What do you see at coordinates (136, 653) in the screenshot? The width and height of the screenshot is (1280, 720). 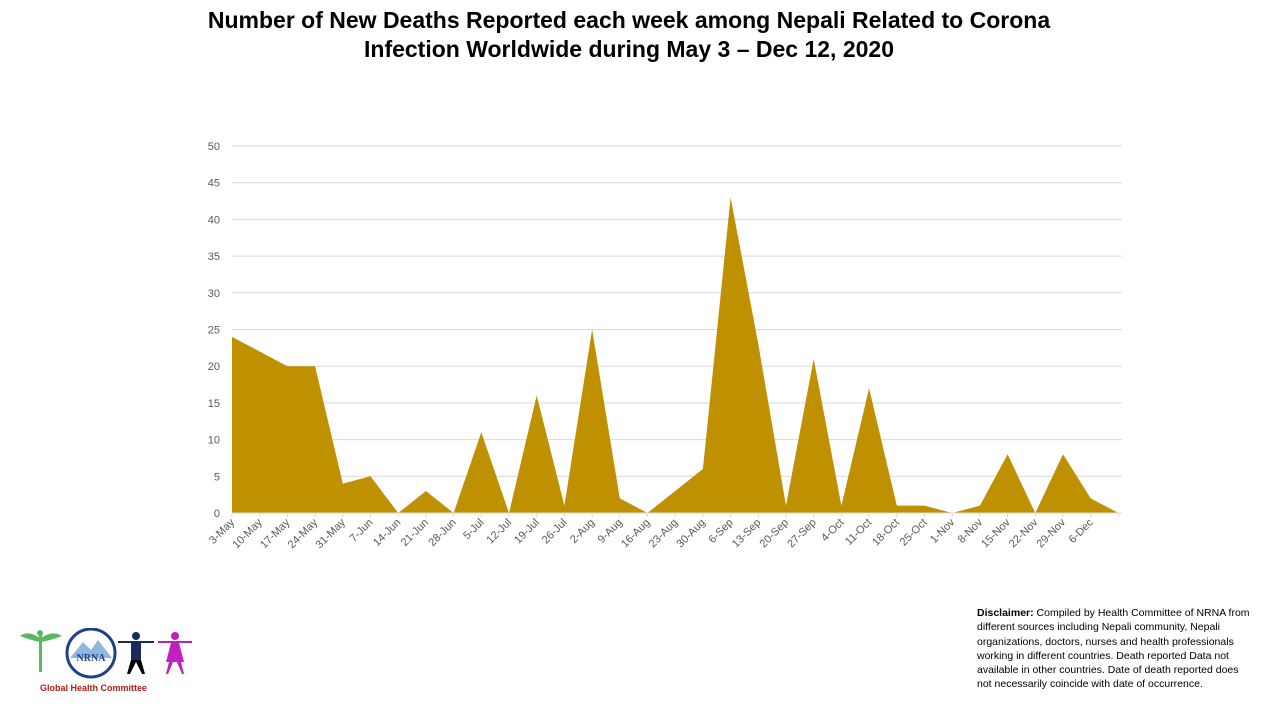 I see `male-figure-icon` at bounding box center [136, 653].